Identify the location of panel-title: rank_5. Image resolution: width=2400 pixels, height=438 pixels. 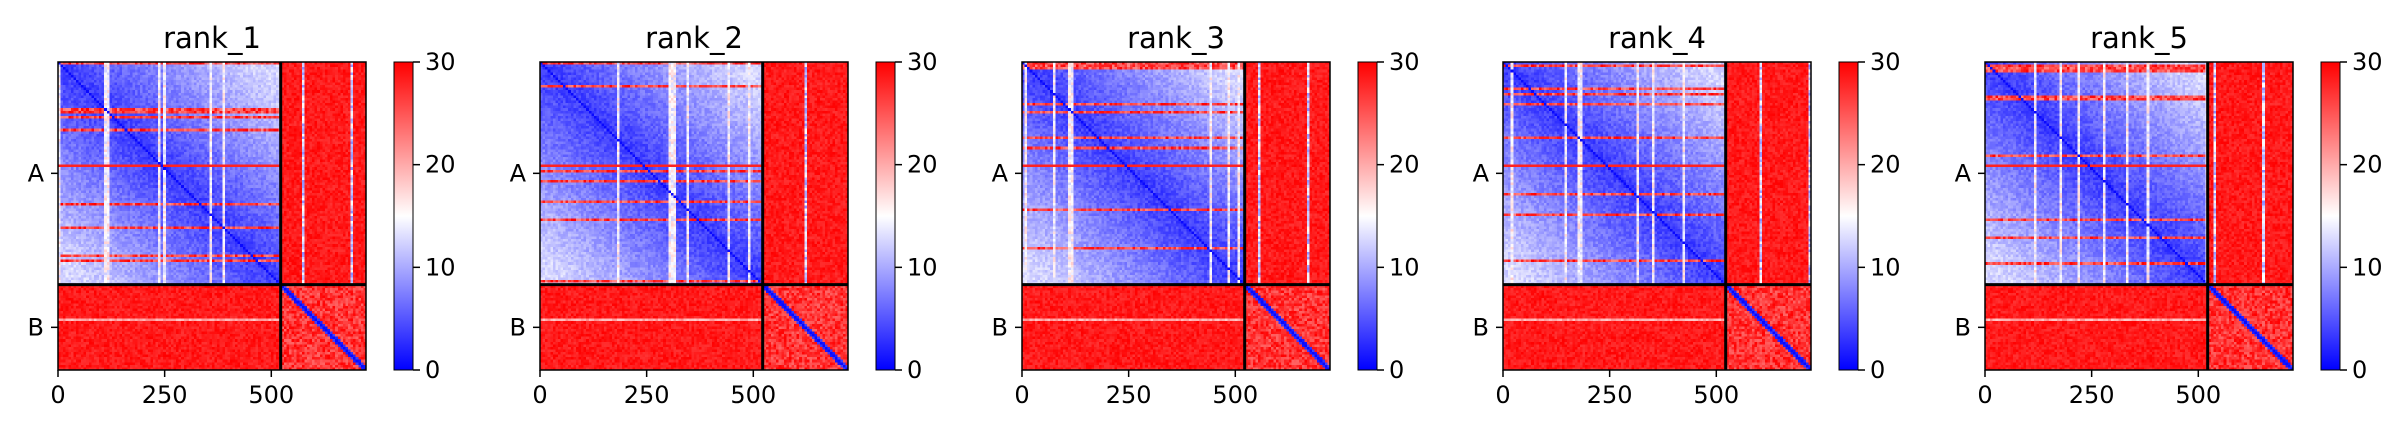
(2139, 38).